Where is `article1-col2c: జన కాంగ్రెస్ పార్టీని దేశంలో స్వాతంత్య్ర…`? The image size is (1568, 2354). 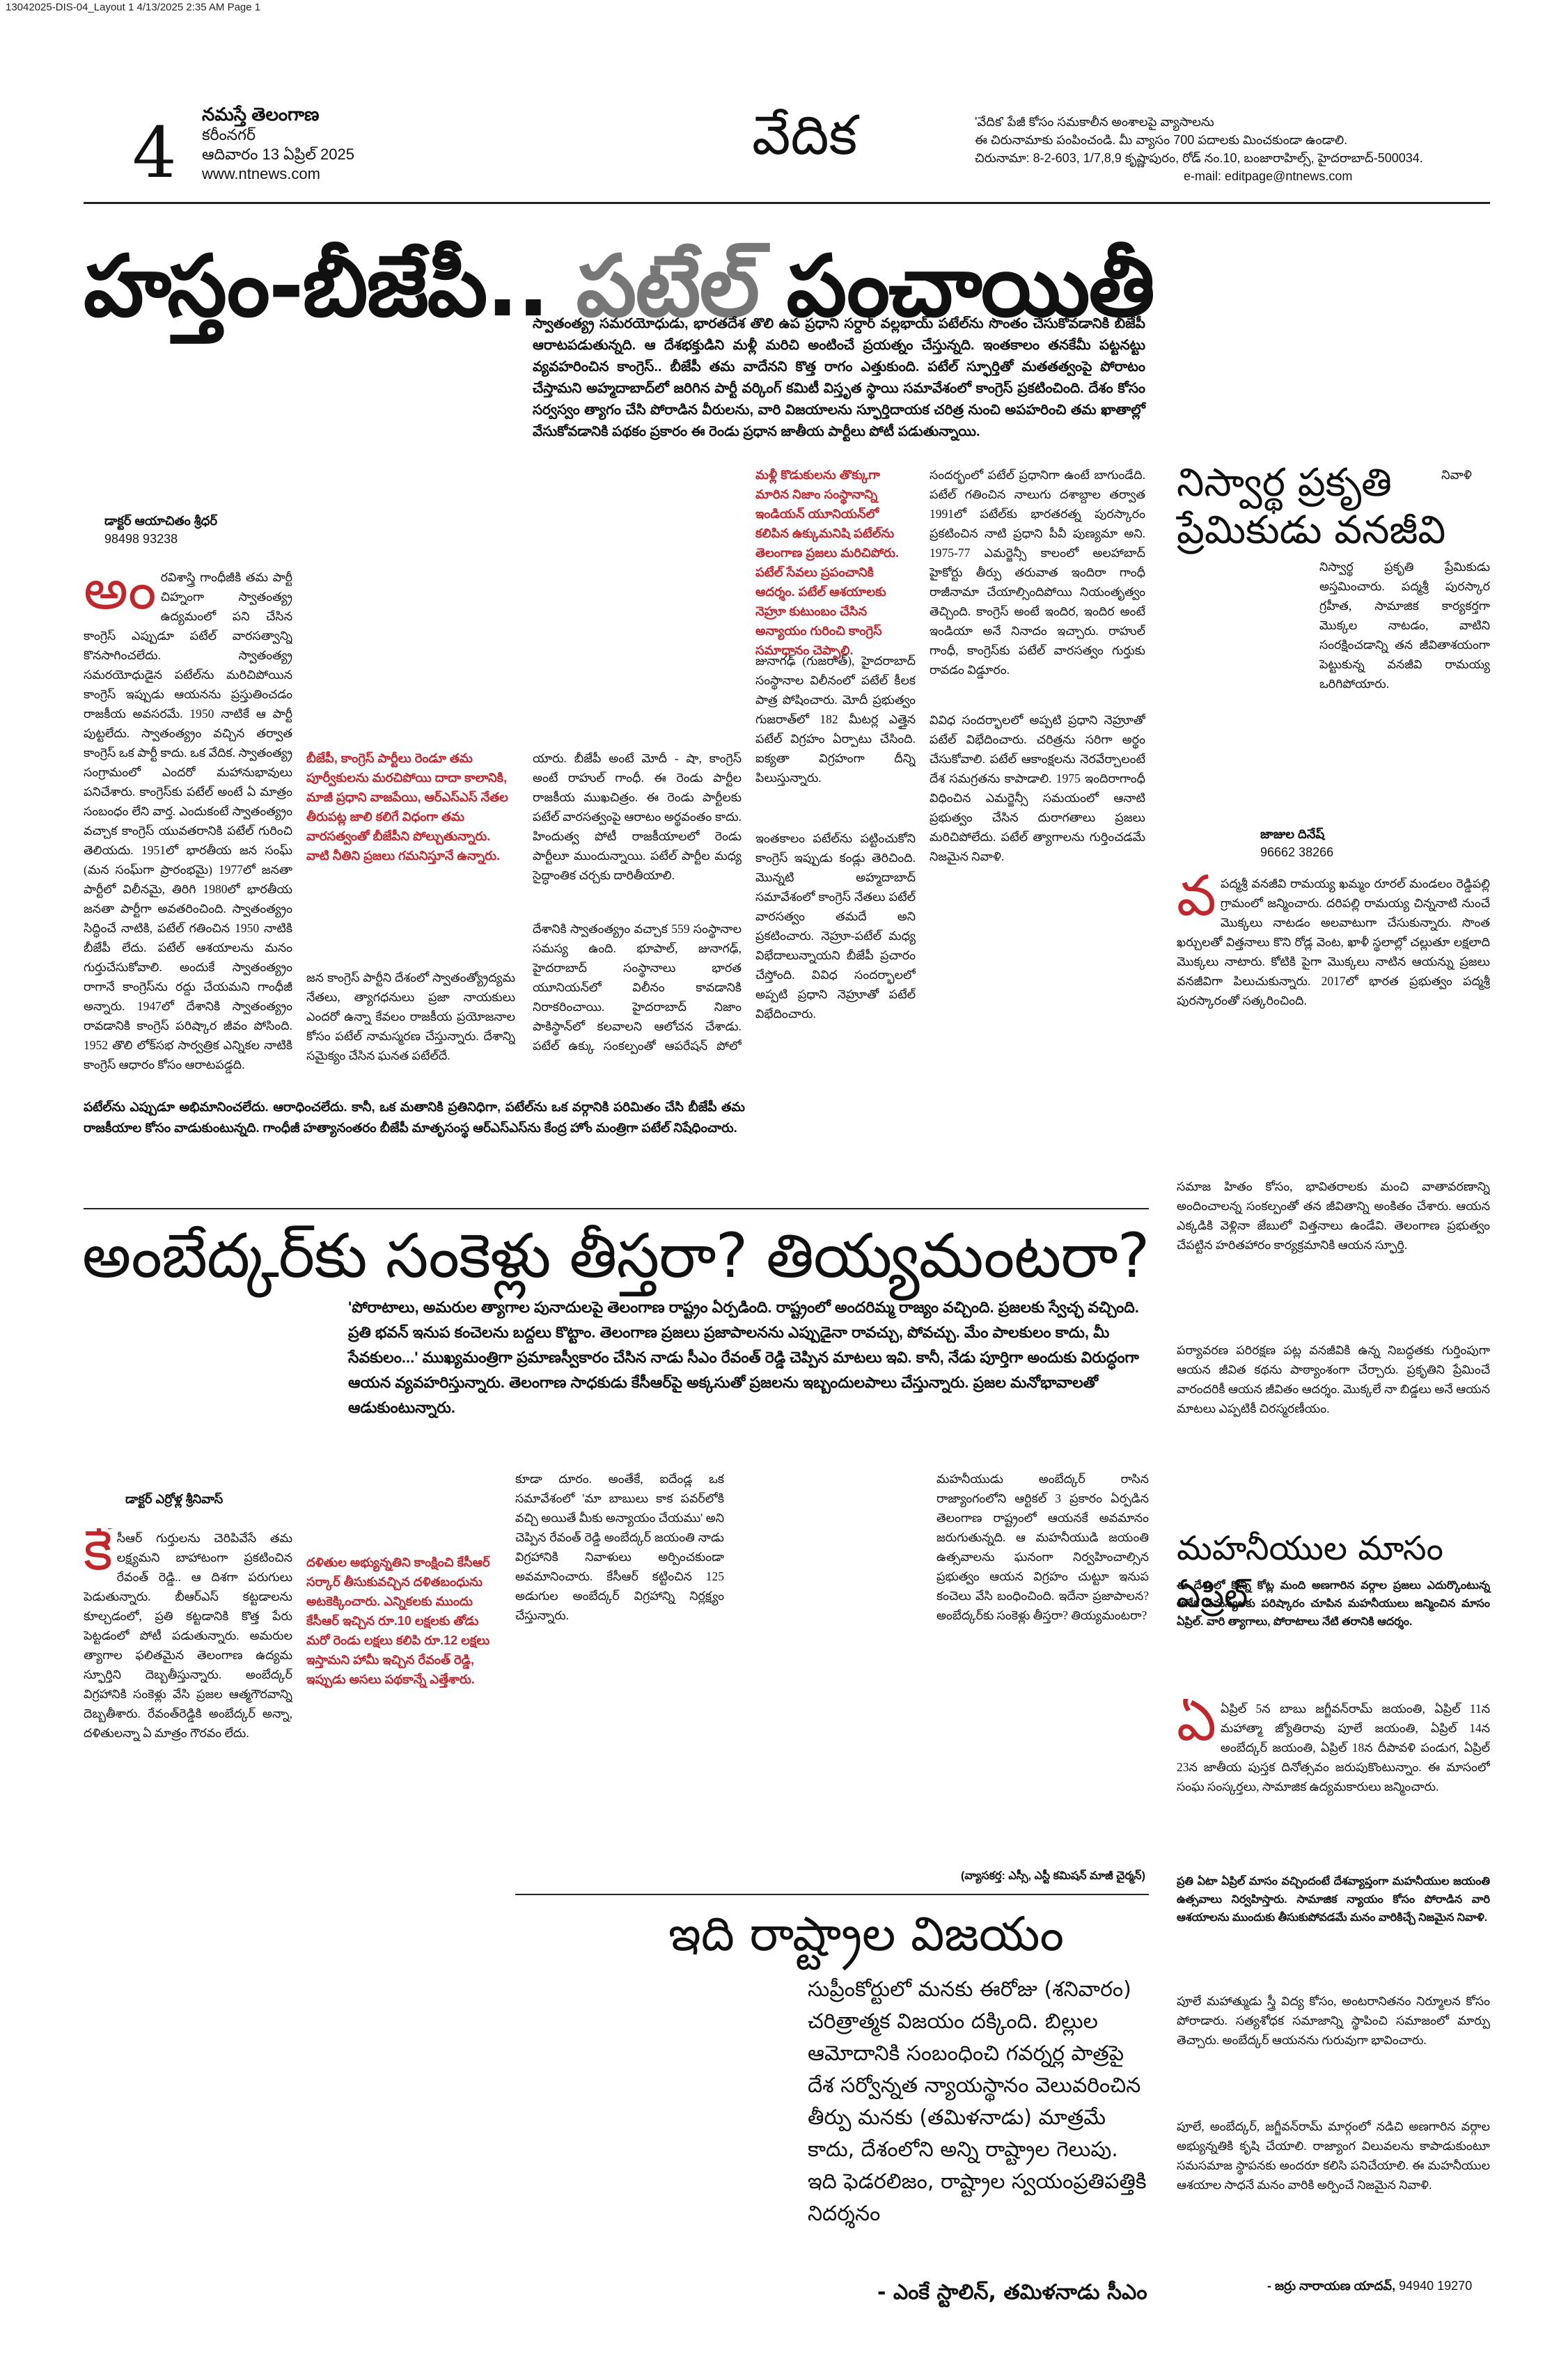 article1-col2c: జన కాంగ్రెస్ పార్టీని దేశంలో స్వాతంత్య్ర… is located at coordinates (411, 1016).